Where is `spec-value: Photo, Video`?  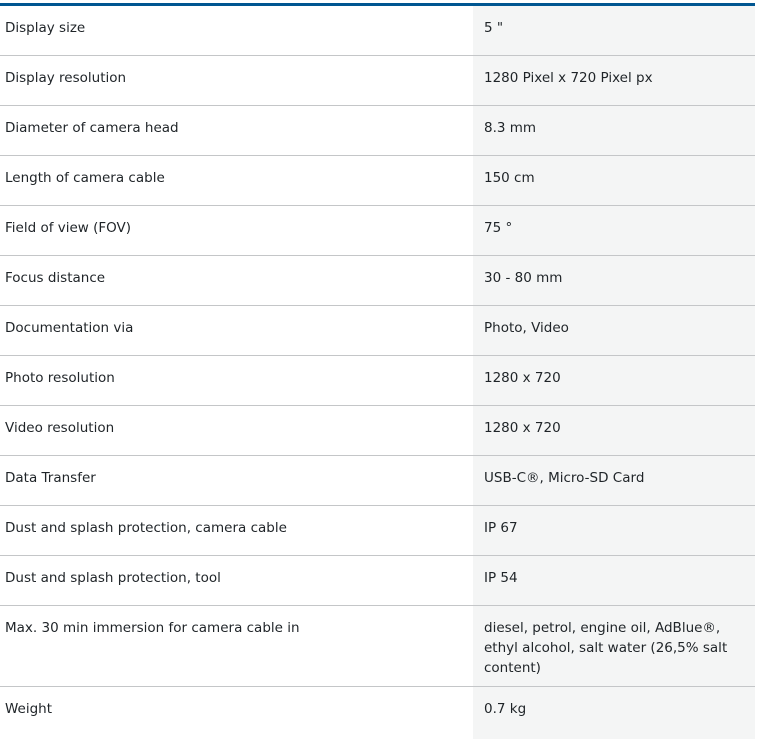
spec-value: Photo, Video is located at coordinates (614, 331).